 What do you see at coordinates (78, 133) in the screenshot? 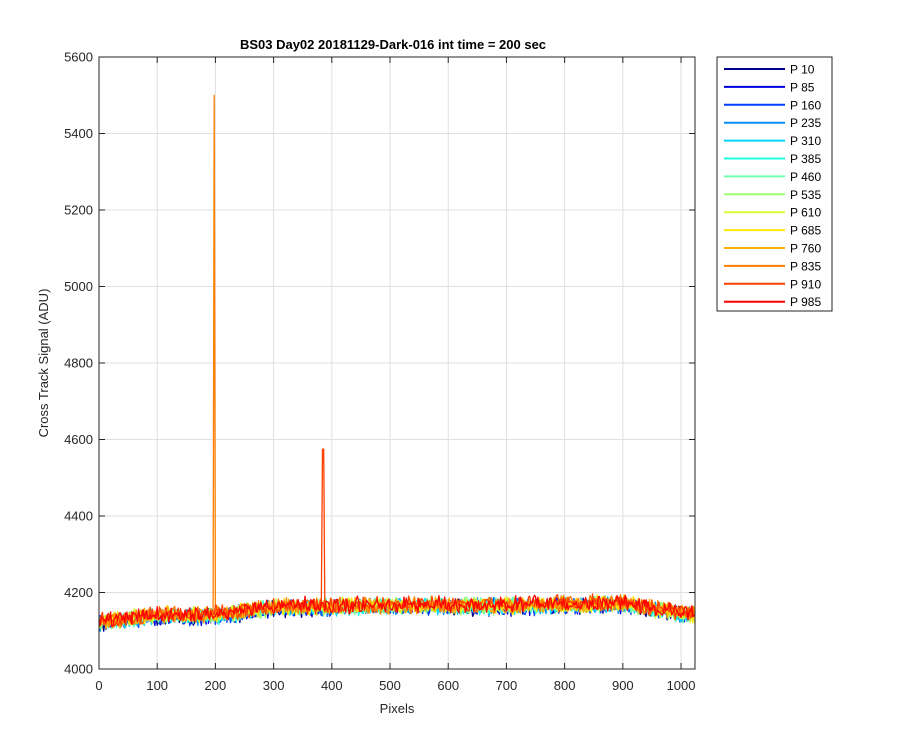
I see `y-tick-label: 5400` at bounding box center [78, 133].